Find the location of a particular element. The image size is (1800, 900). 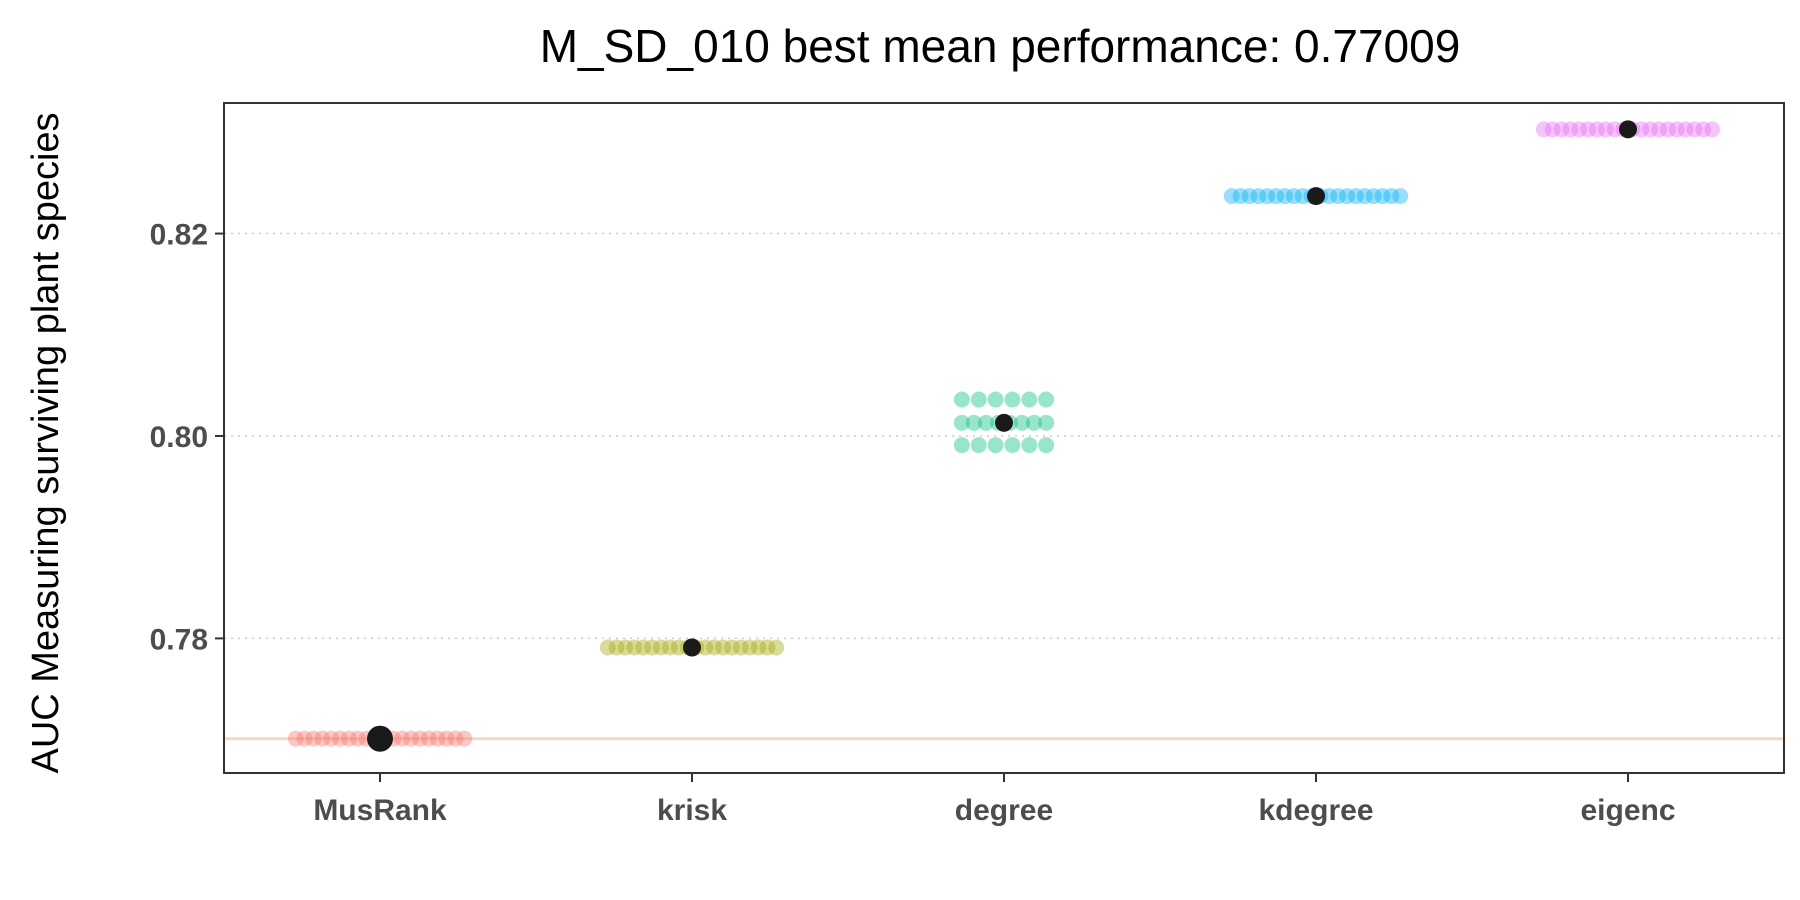

x-tick-label: eigenc is located at coordinates (1627, 810).